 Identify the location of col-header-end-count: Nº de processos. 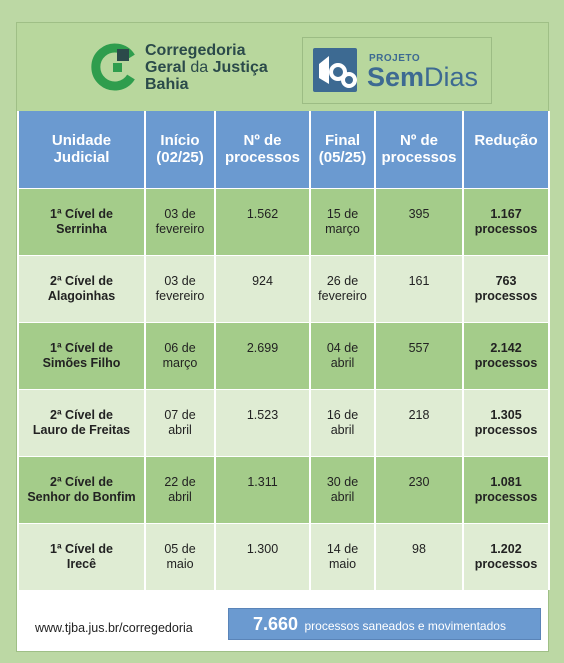
(419, 149).